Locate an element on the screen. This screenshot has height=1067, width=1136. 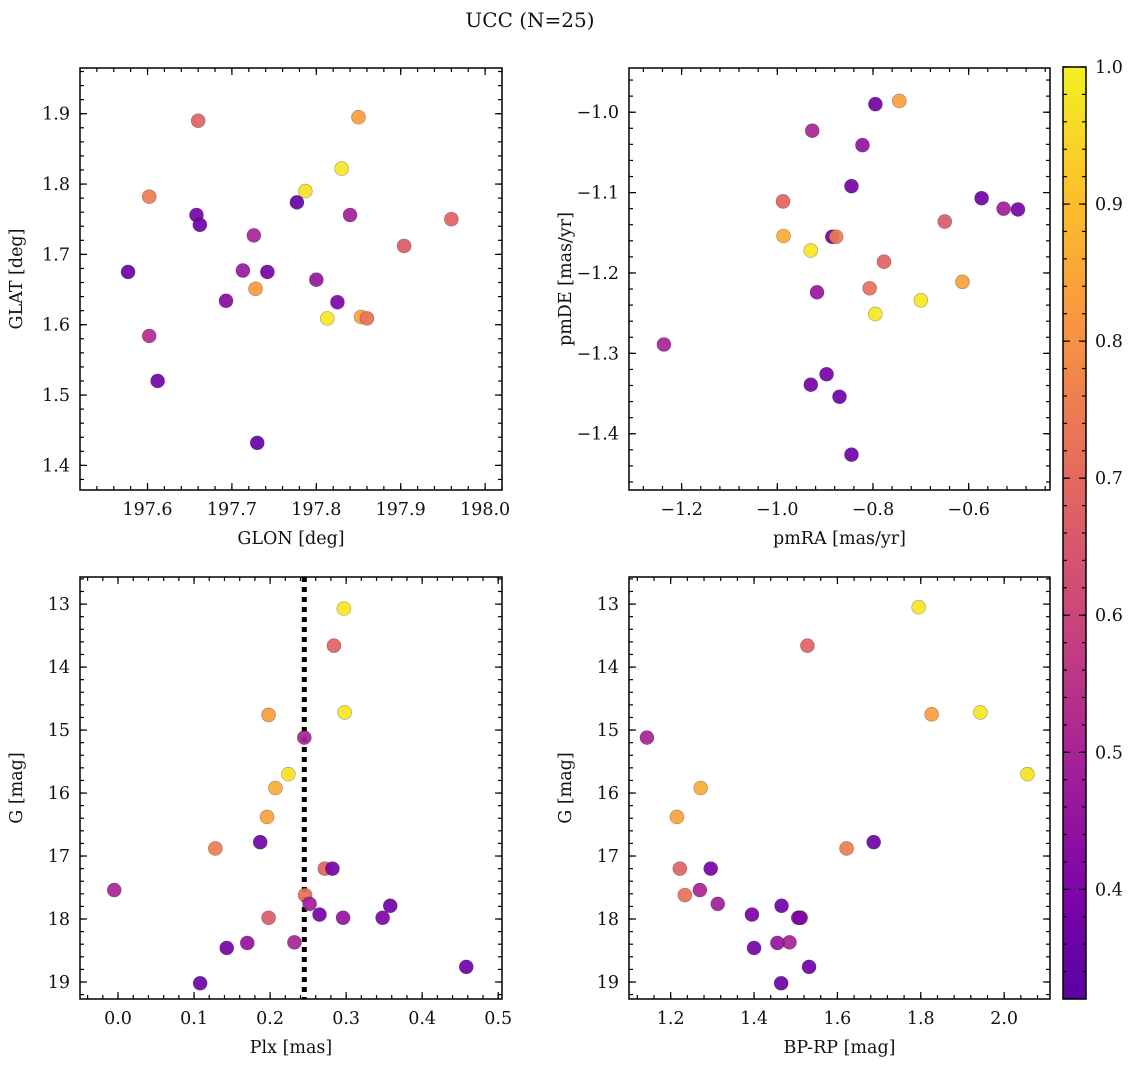
y-tick-label: 13 is located at coordinates (59, 605).